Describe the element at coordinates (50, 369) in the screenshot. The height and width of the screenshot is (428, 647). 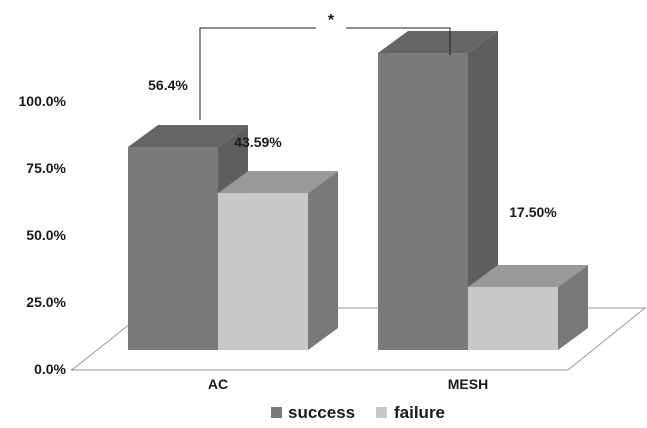
I see `y-tick-label: 0.0%` at that location.